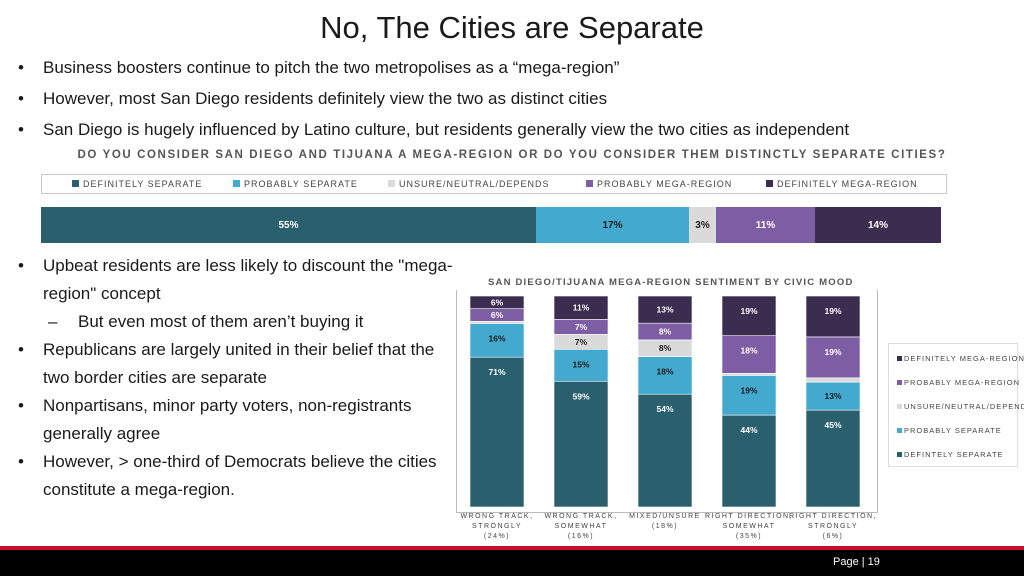 Image resolution: width=1024 pixels, height=576 pixels. I want to click on chart1-segment-unsure: 3%, so click(702, 225).